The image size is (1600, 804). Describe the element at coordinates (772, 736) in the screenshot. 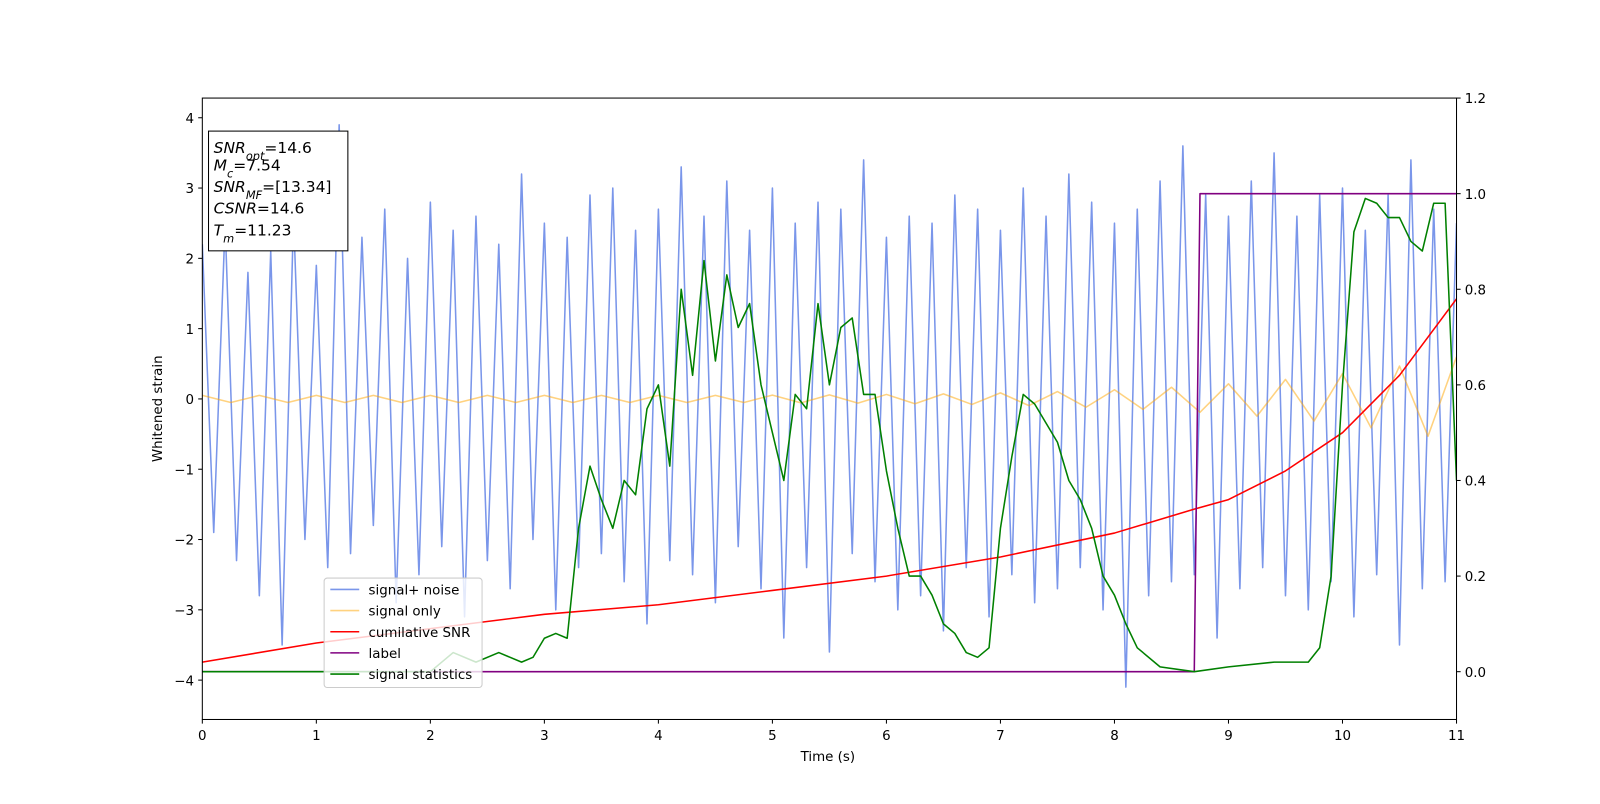

I see `x-tick-label: 5` at that location.